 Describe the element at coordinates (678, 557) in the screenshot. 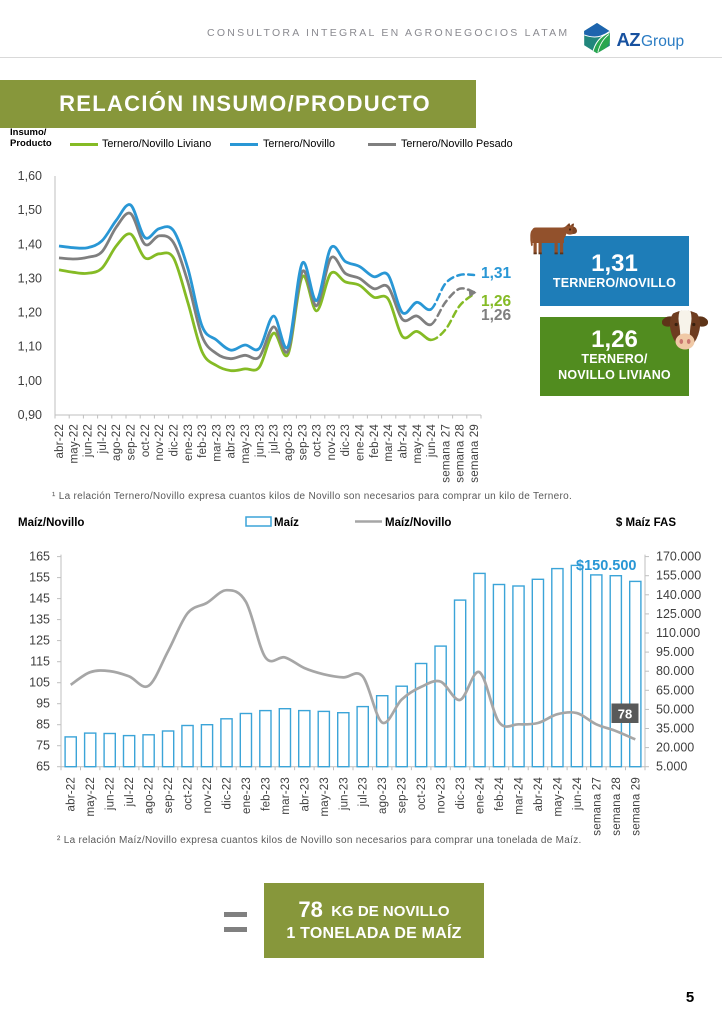

I see `svg-text: 170.000` at that location.